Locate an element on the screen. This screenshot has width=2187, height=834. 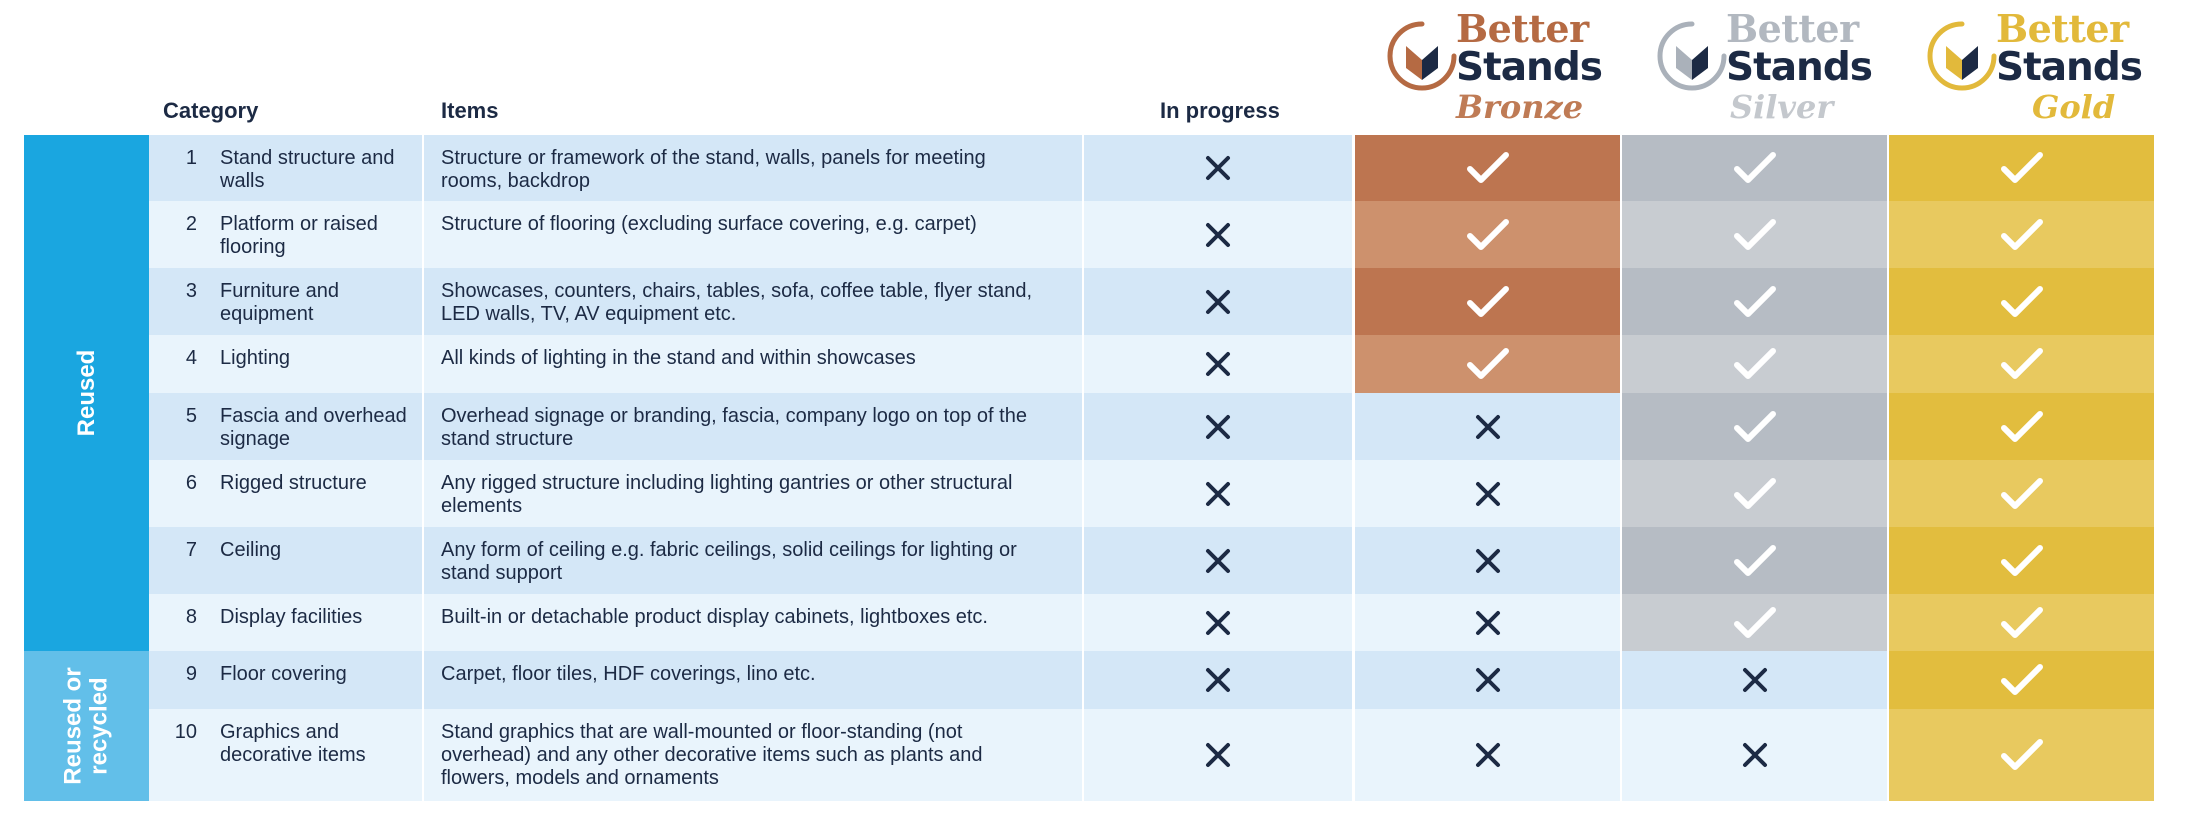
row-number: 4 is located at coordinates (191, 358).